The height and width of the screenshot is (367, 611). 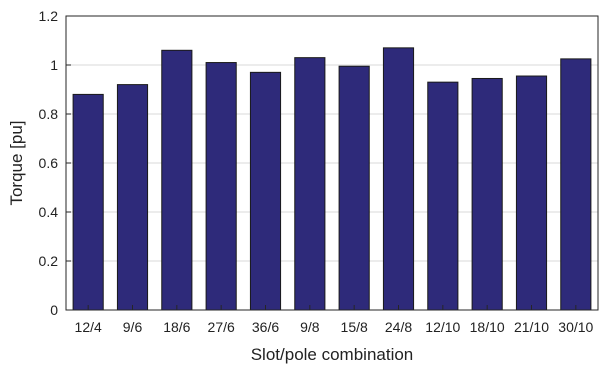 I want to click on x-tick-label: 21/10, so click(x=531, y=327).